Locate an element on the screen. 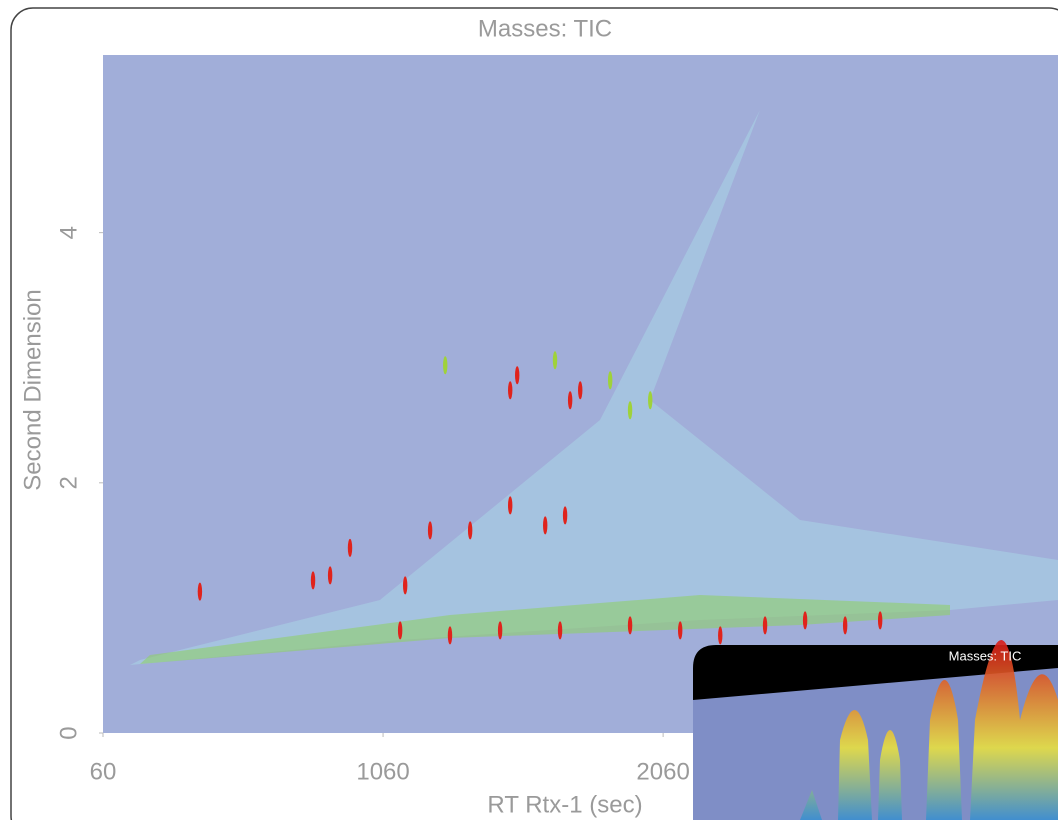 This screenshot has height=820, width=1058. inset-plane is located at coordinates (875, 744).